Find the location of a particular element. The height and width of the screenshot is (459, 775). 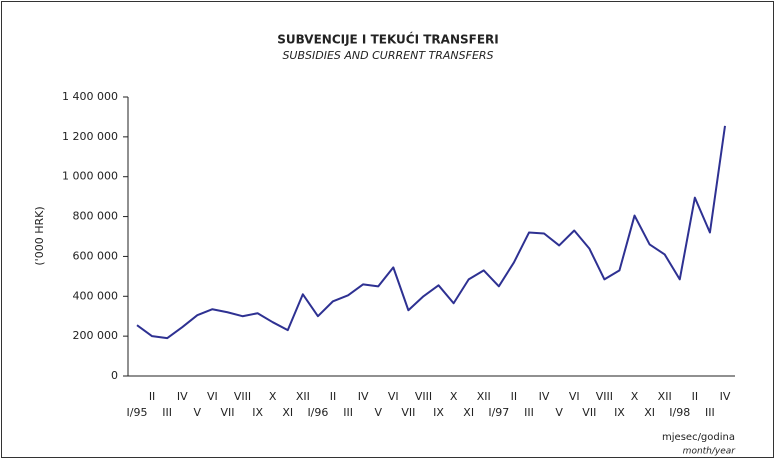

chart-subtitle: SUBSIDIES AND CURRENT TRANSFERS is located at coordinates (387, 55).